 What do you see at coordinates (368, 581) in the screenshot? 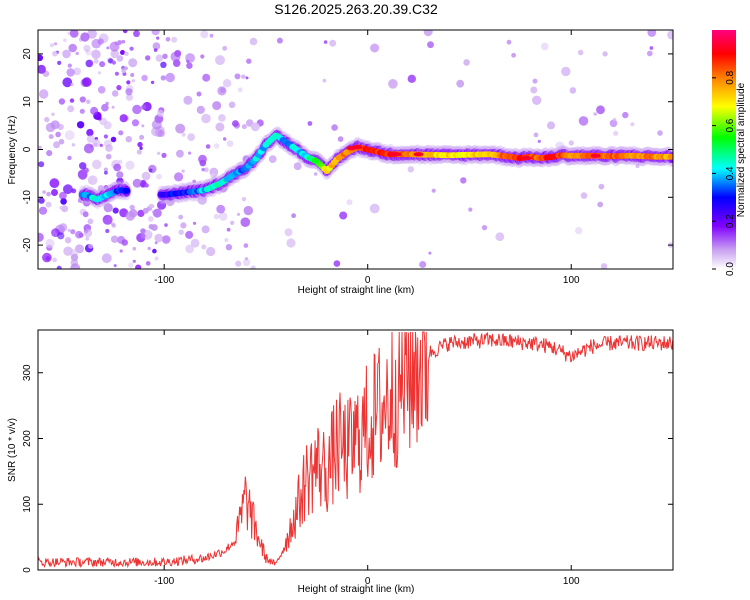
I see `x-tick-label: 0` at bounding box center [368, 581].